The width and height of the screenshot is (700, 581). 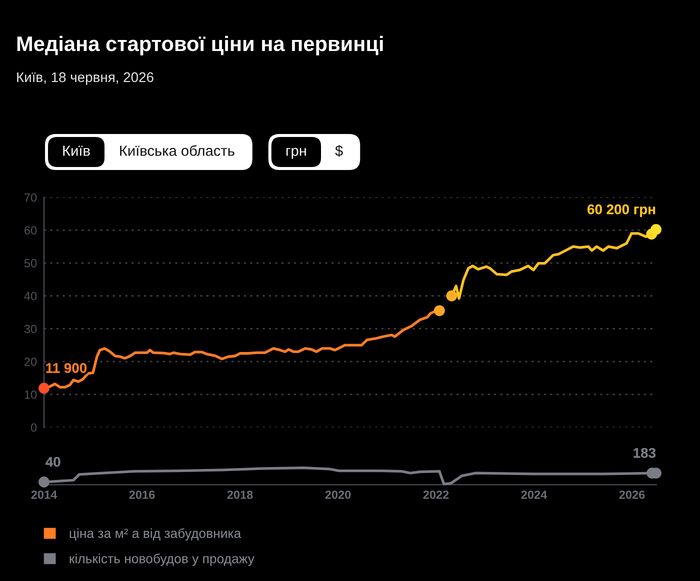 I want to click on legend-label: кількість новобудов у продажу, so click(x=162, y=560).